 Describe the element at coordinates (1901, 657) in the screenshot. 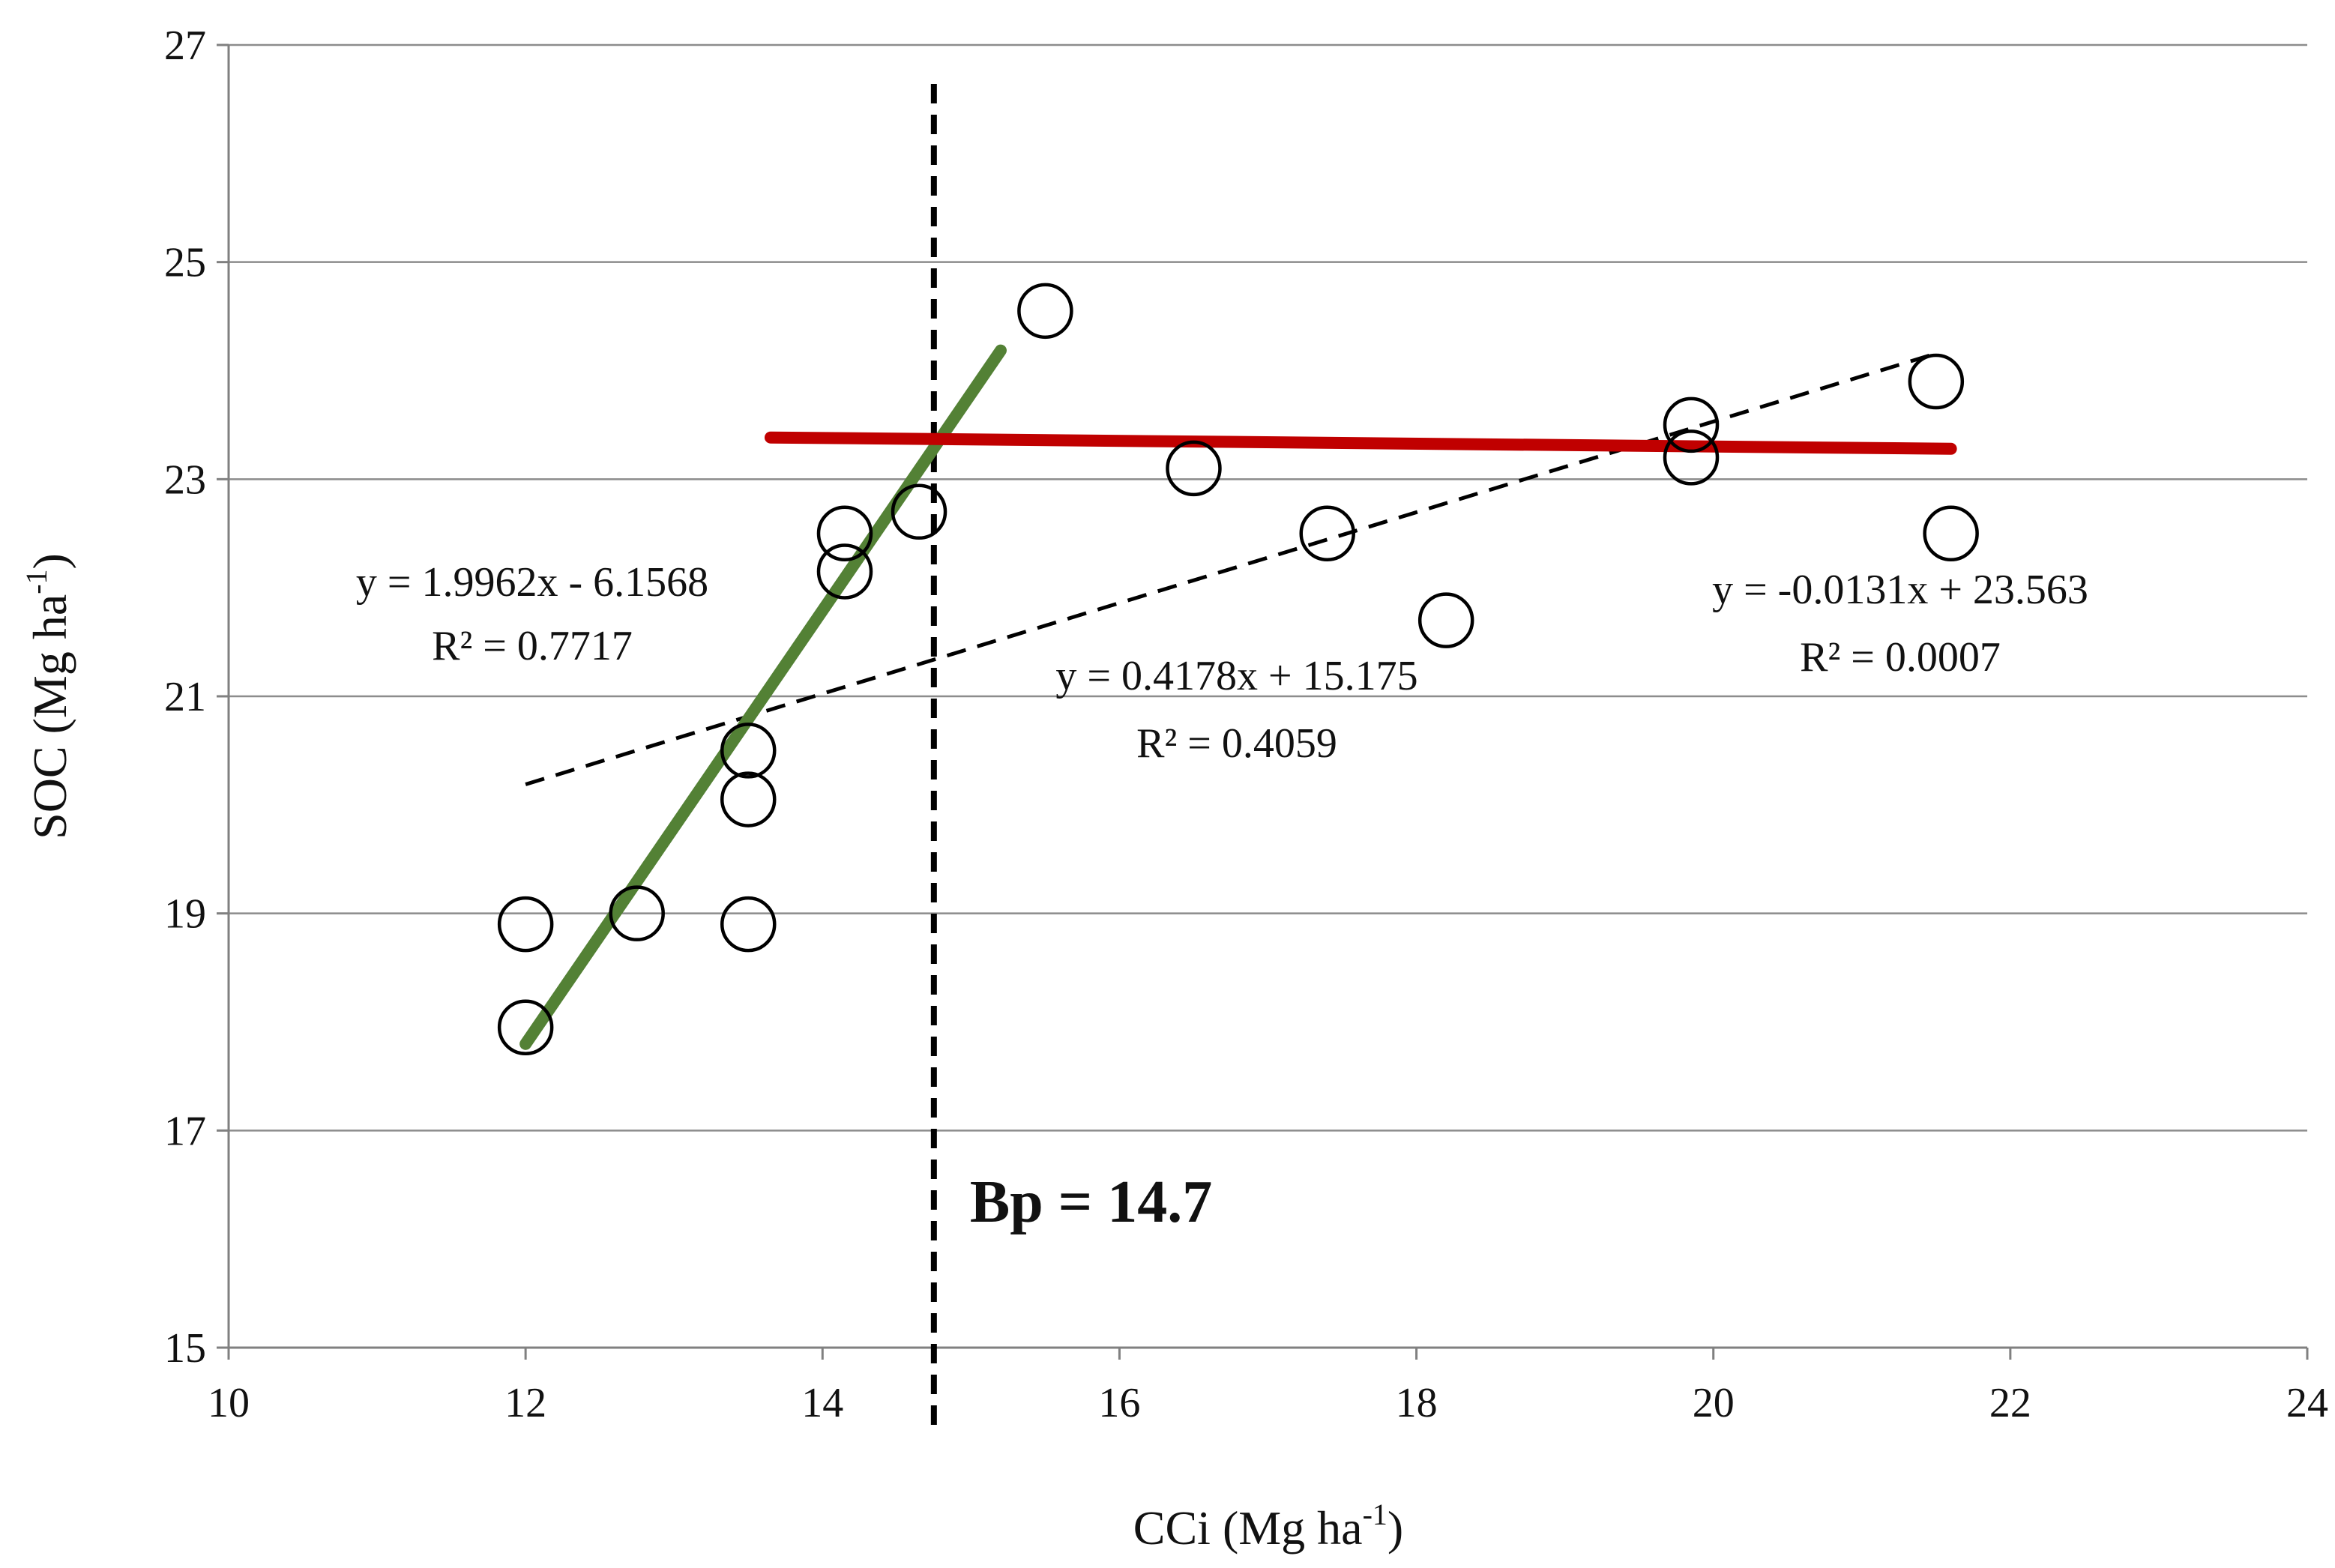

I see `segment-2-r2: R² = 0.0007` at that location.